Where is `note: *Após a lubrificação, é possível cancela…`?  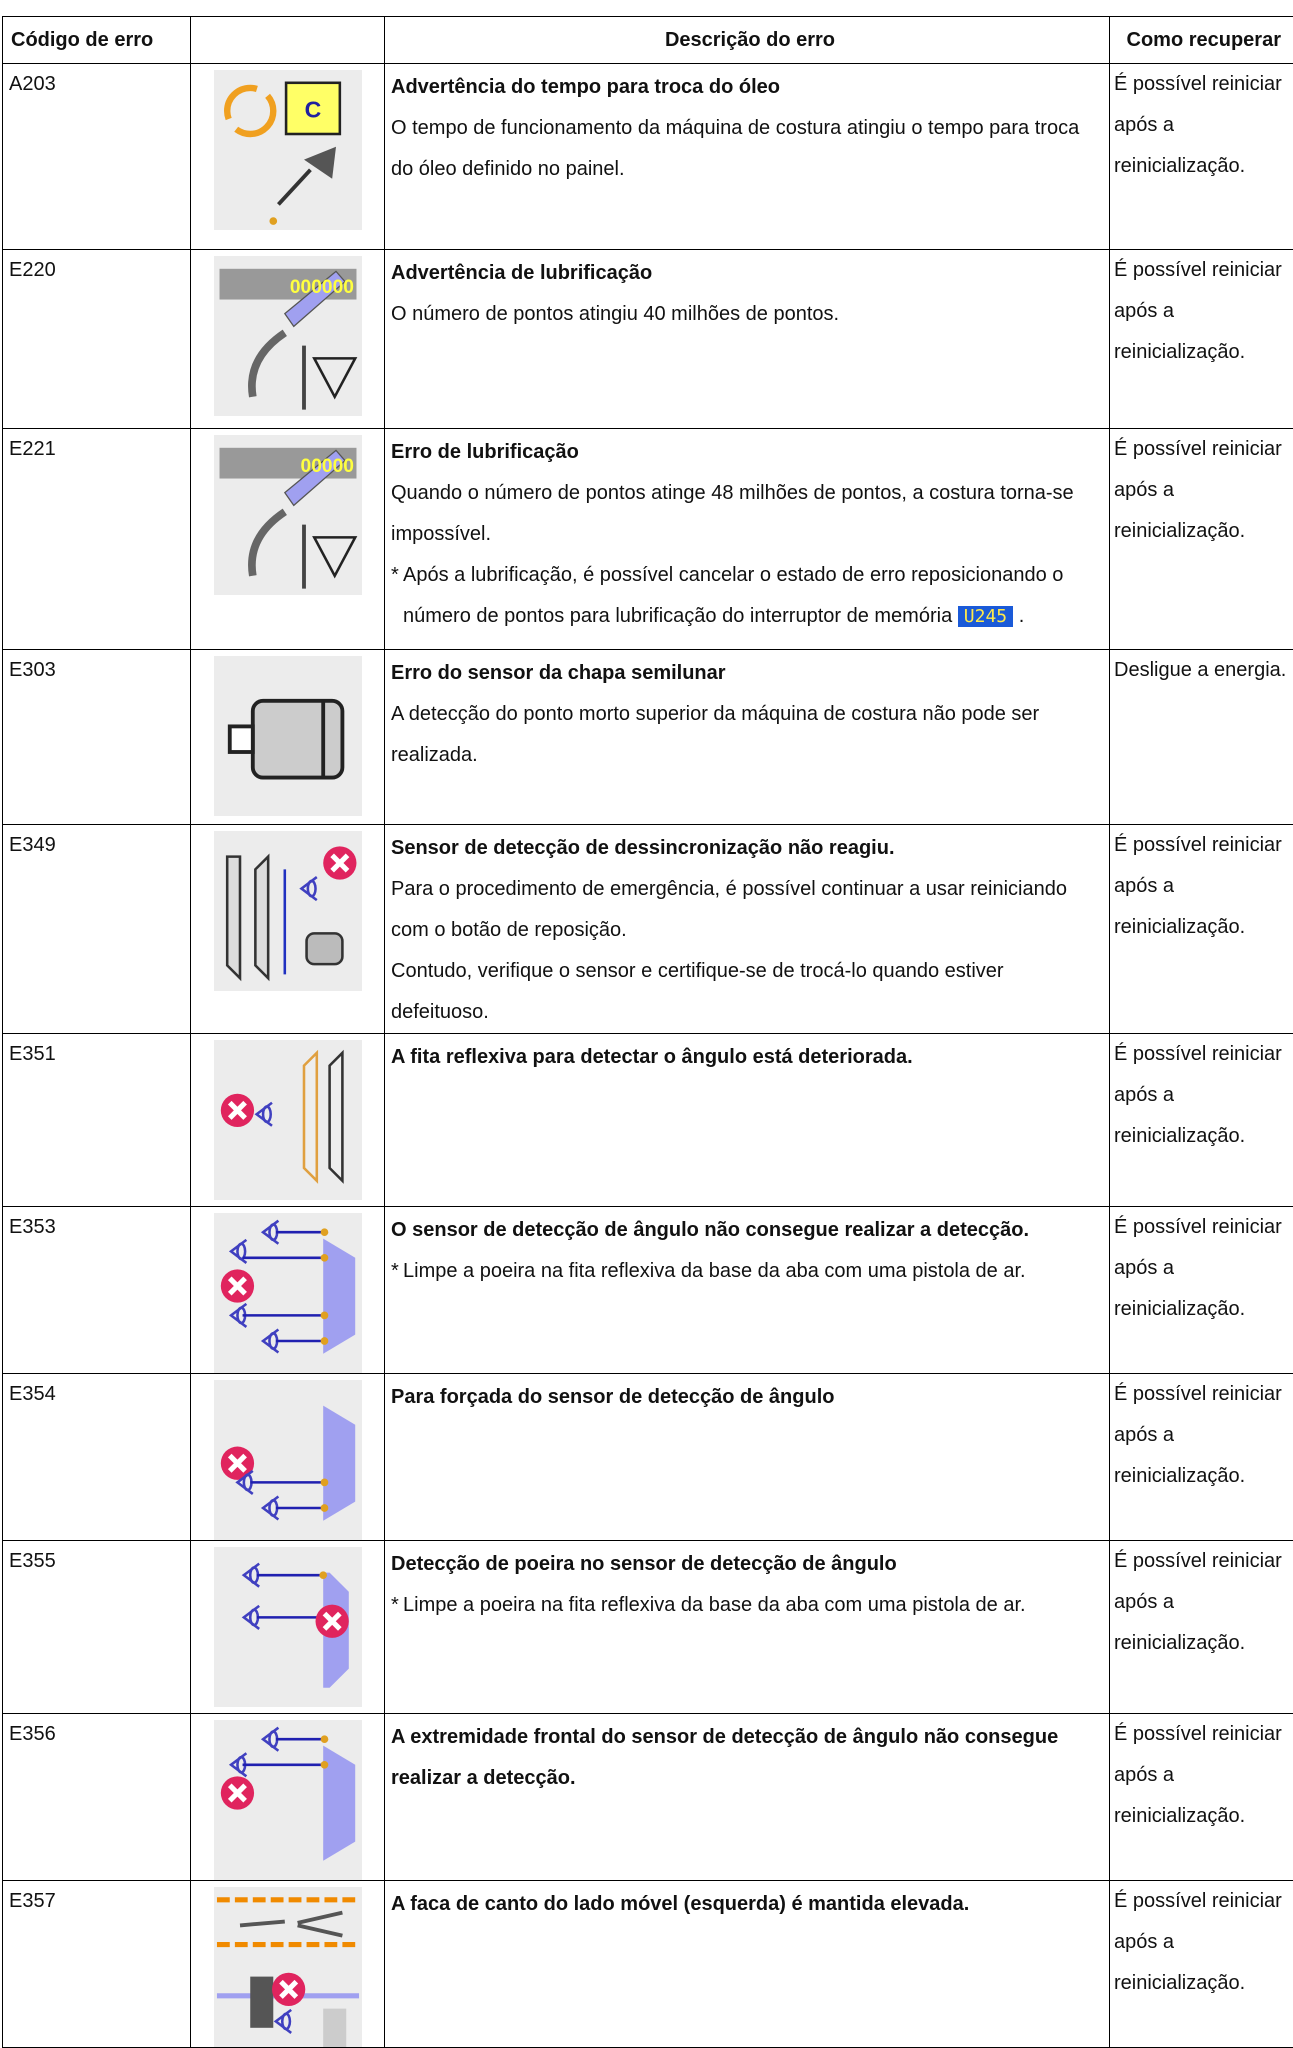 note: *Após a lubrificação, é possível cancela… is located at coordinates (747, 596).